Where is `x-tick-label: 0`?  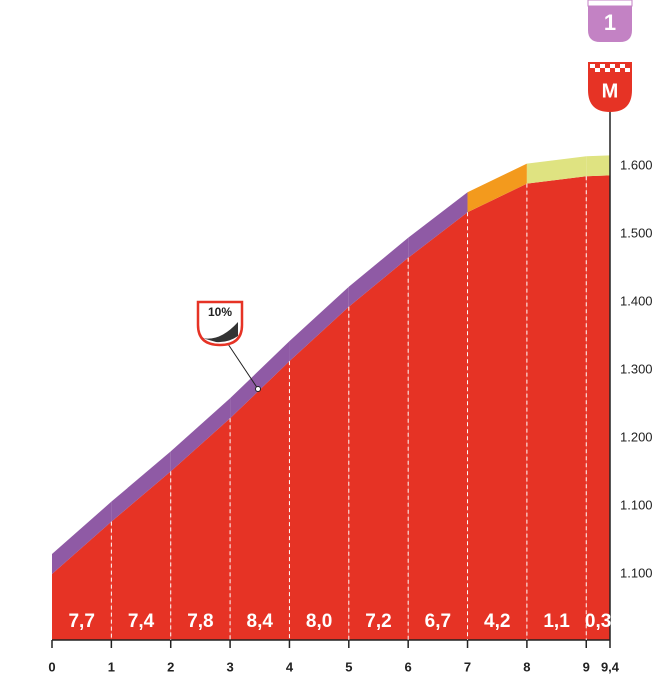 x-tick-label: 0 is located at coordinates (51, 666).